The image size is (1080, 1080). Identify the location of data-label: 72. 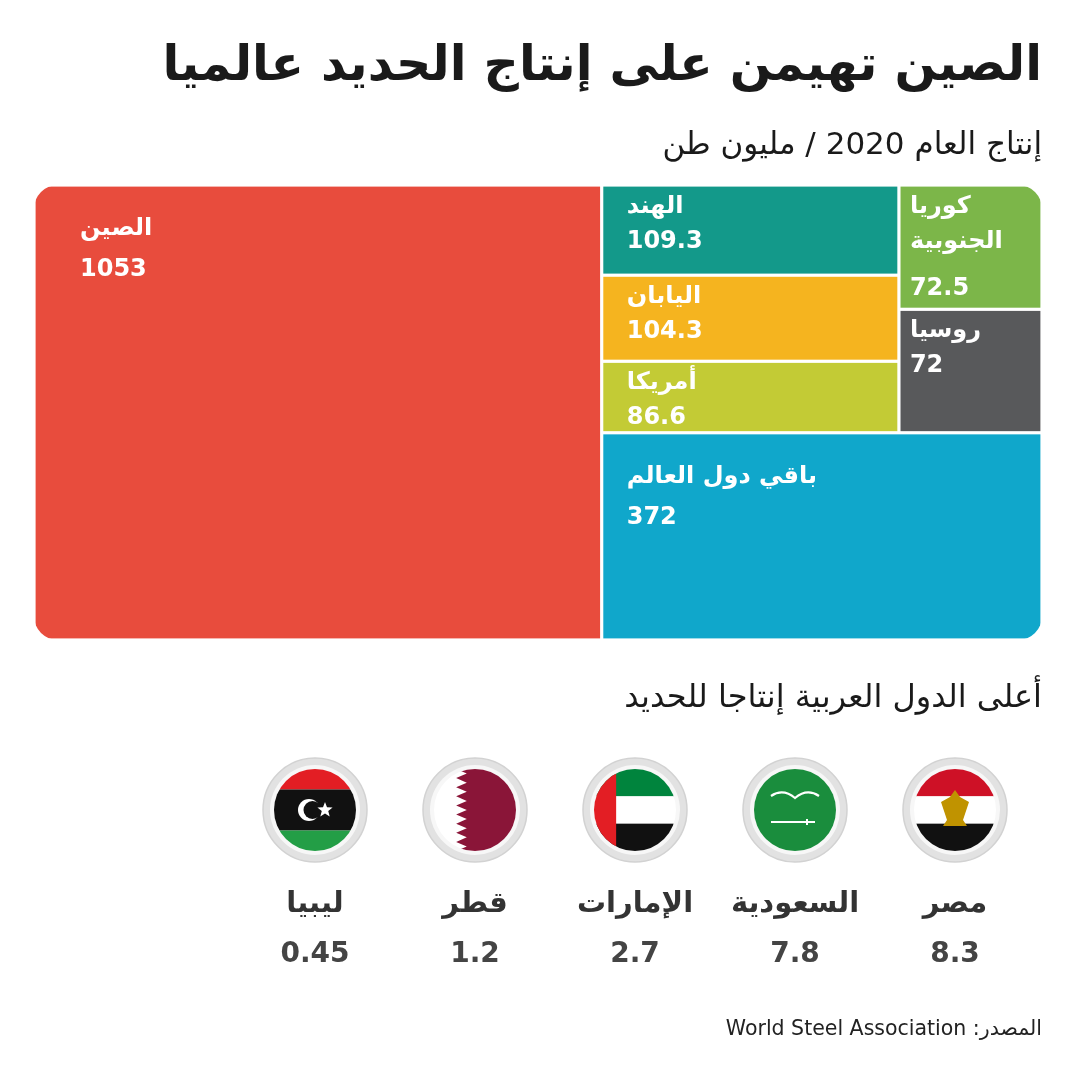
(926, 364).